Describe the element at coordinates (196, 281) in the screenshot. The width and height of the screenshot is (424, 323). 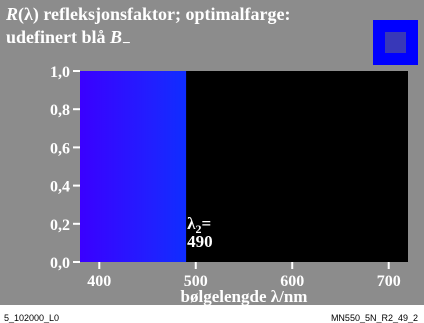
I see `x-tick-label: 500` at that location.